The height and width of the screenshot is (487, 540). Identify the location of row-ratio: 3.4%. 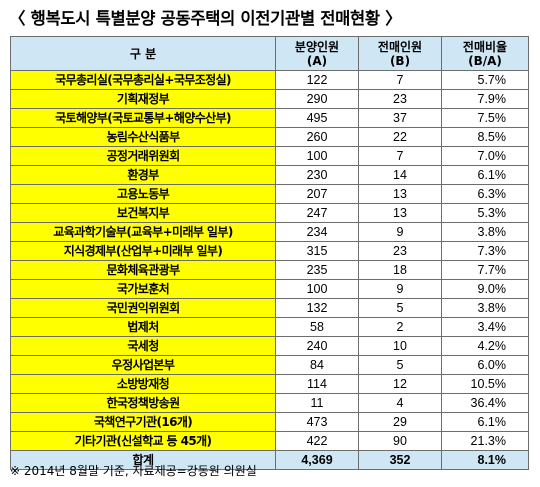
(485, 327).